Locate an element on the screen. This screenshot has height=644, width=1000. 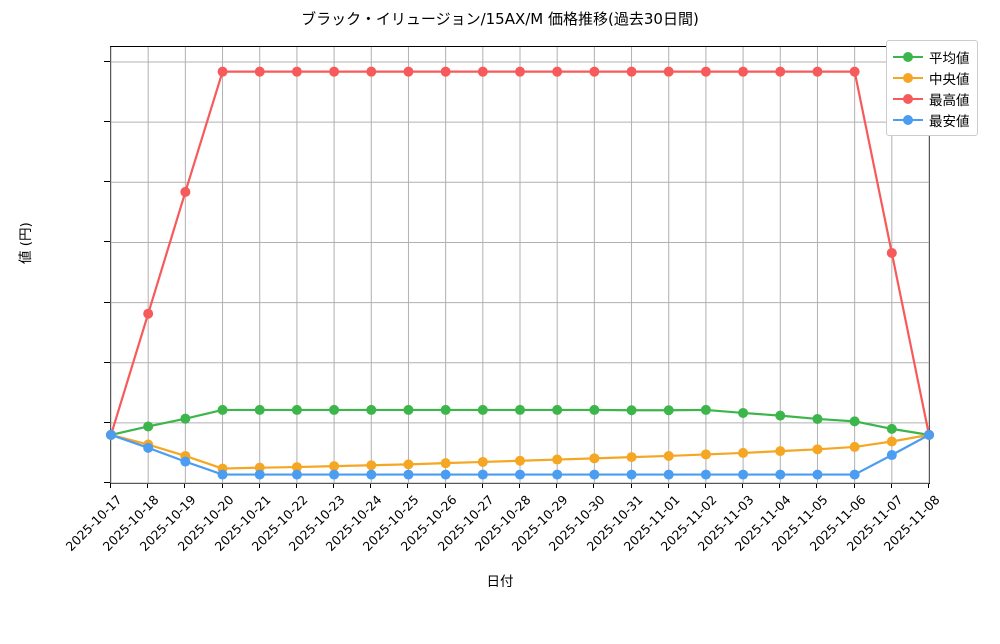
legend-item-0: 平均値 is located at coordinates (931, 56).